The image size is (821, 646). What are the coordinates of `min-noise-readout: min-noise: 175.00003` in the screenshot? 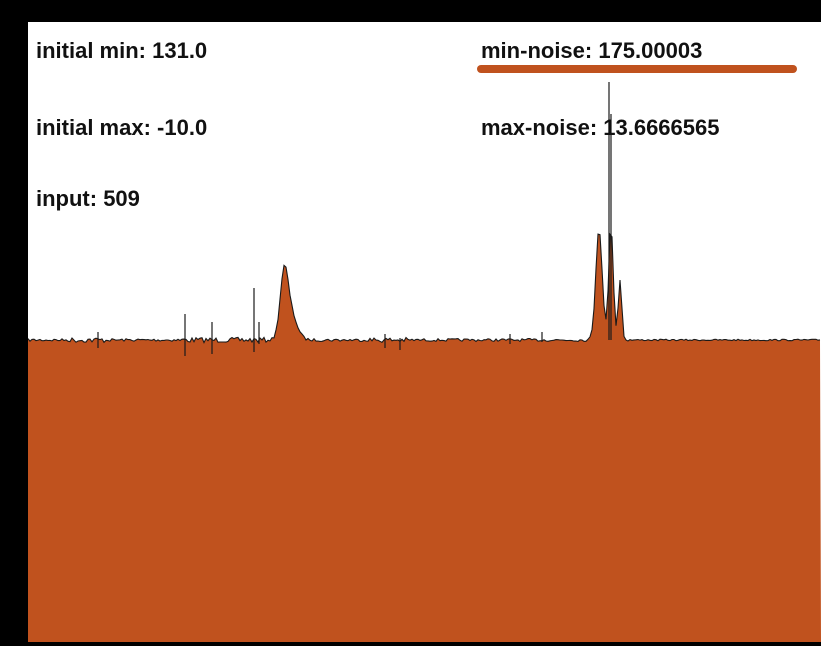 It's located at (592, 50).